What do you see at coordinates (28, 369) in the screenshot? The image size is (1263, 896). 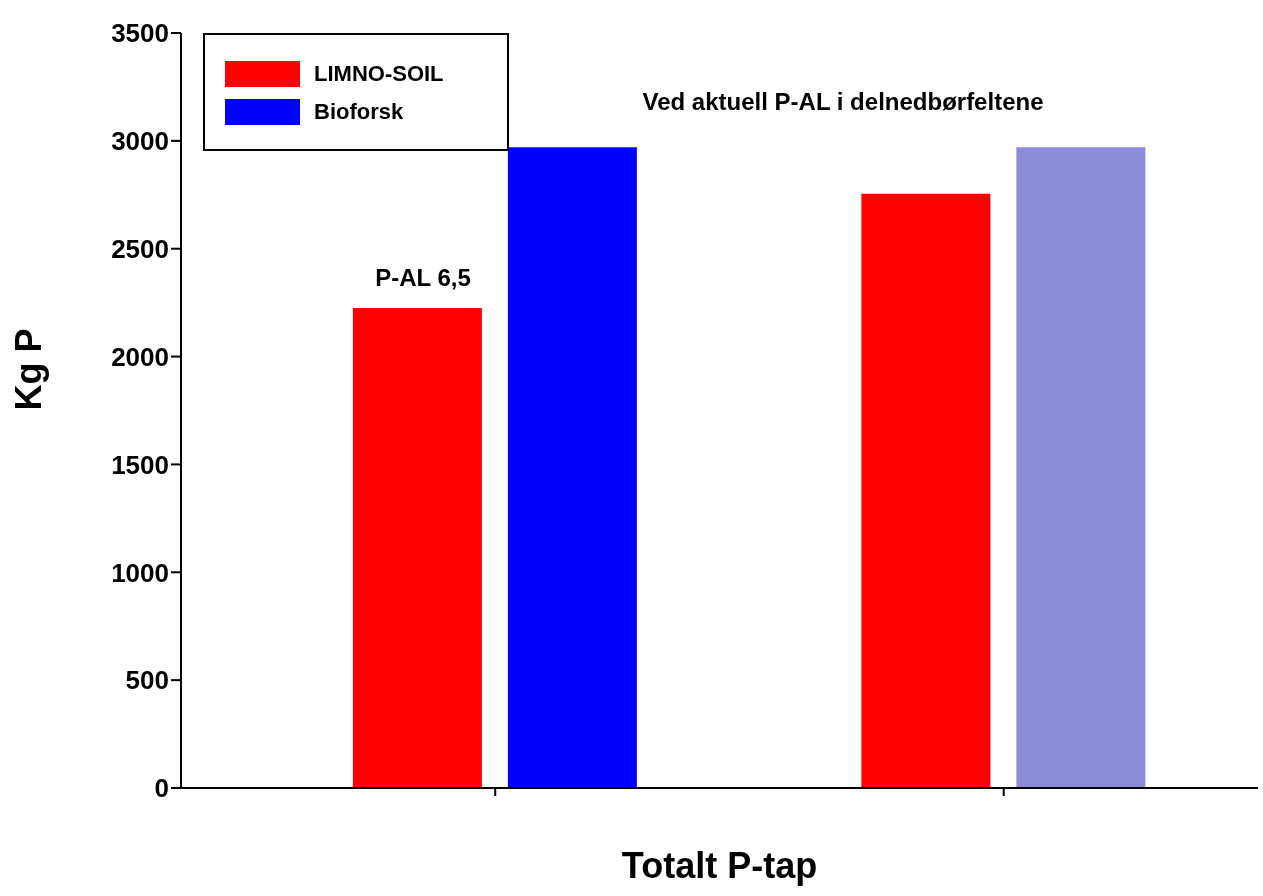 I see `y-axis-title: Kg P` at bounding box center [28, 369].